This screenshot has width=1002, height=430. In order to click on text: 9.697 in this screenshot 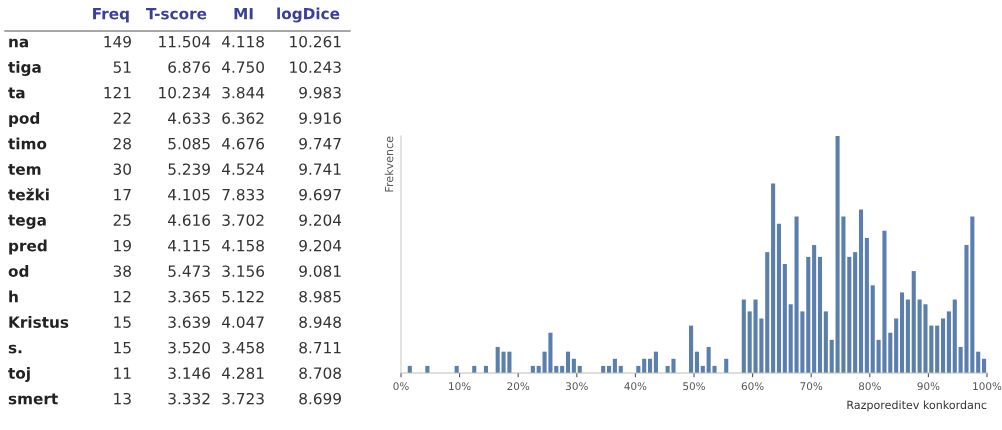, I will do `click(320, 194)`.